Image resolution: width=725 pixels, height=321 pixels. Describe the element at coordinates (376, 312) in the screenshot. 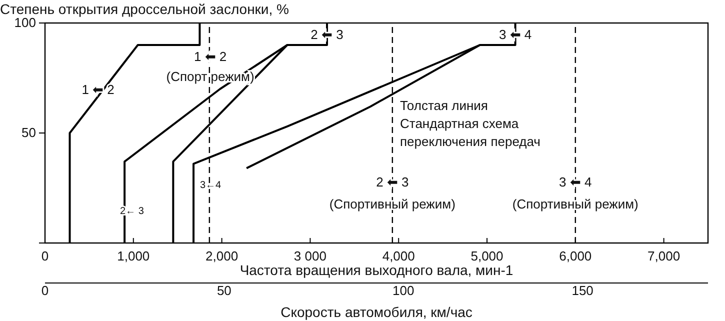

I see `x2-axis-title: Скорость автомобиля, км/час` at that location.